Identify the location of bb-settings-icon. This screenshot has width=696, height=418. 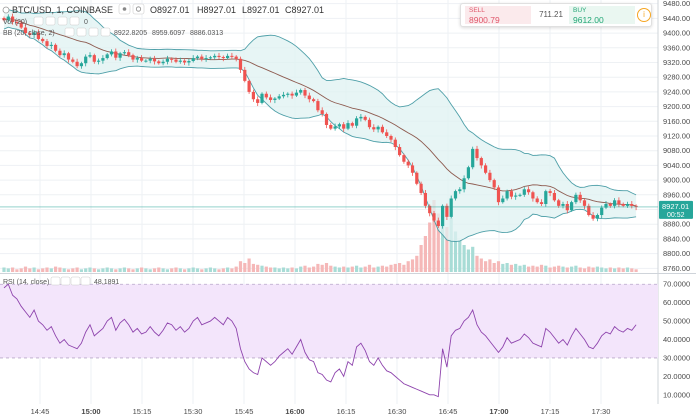
(81, 32).